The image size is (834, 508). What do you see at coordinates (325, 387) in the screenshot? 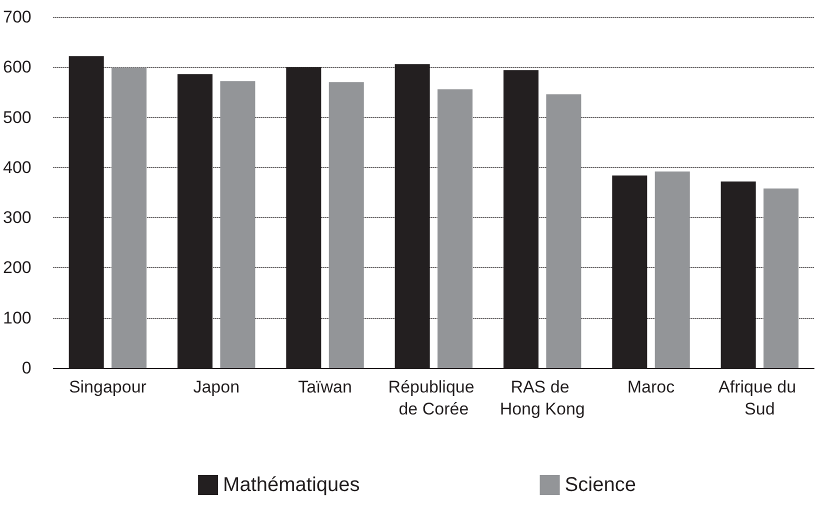
I see `x-tick-label: Taïwan` at bounding box center [325, 387].